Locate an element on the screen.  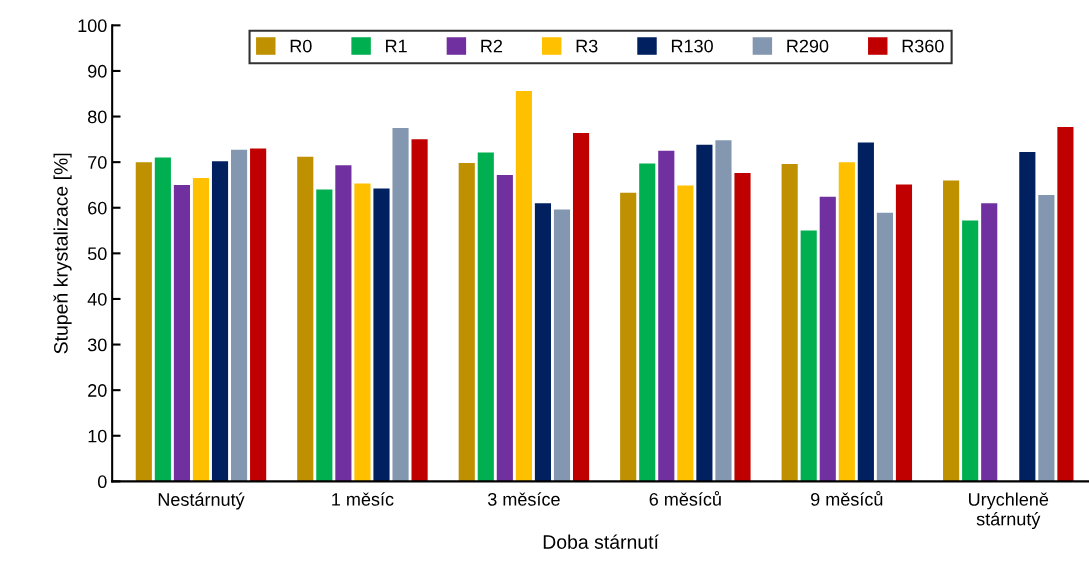
x-tick-label: 3 měsíce is located at coordinates (523, 499).